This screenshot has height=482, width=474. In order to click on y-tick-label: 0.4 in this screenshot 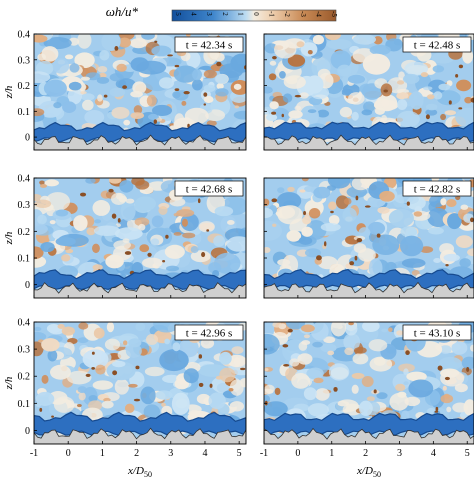, I will do `click(24, 35)`.